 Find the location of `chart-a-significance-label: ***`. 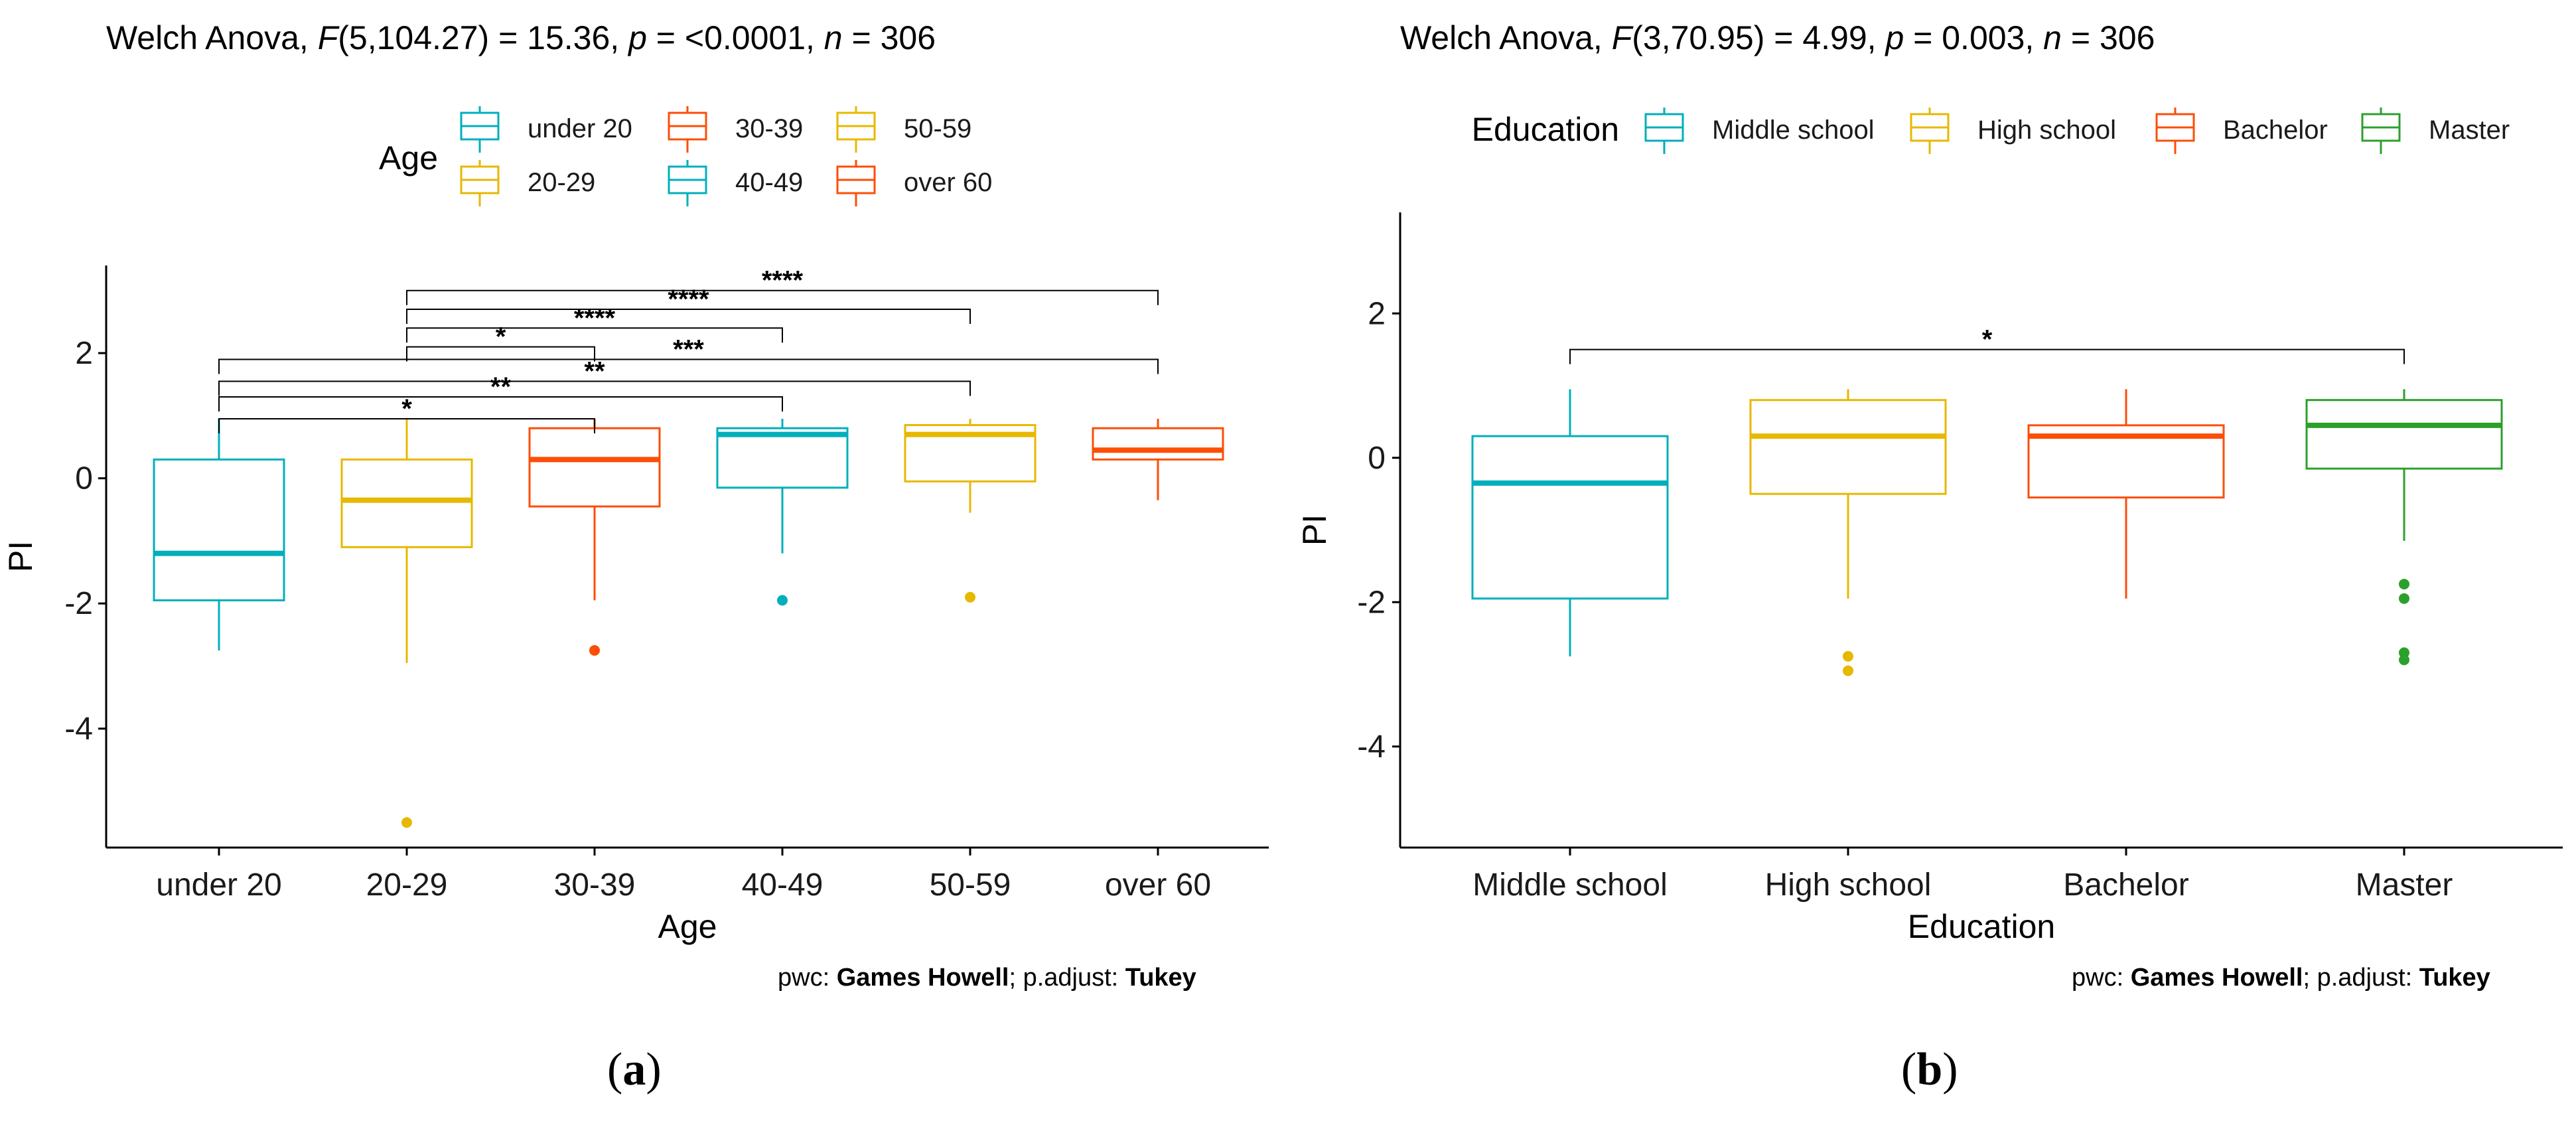

chart-a-significance-label: *** is located at coordinates (689, 349).